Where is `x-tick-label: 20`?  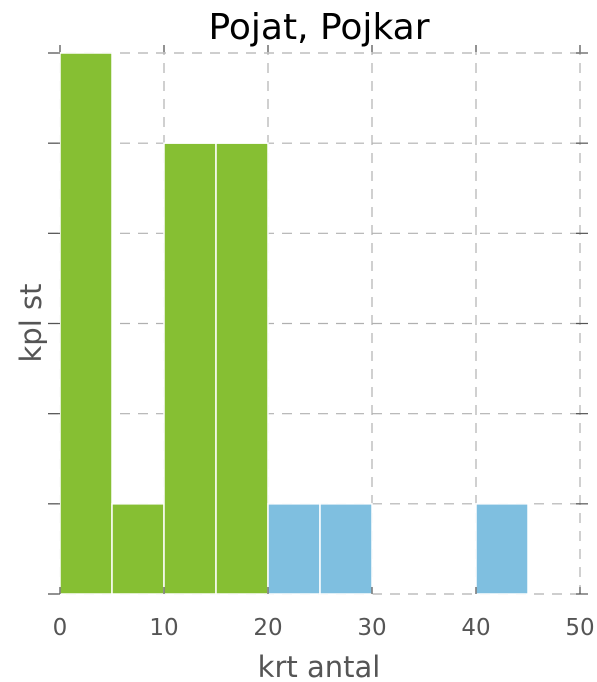 x-tick-label: 20 is located at coordinates (267, 628).